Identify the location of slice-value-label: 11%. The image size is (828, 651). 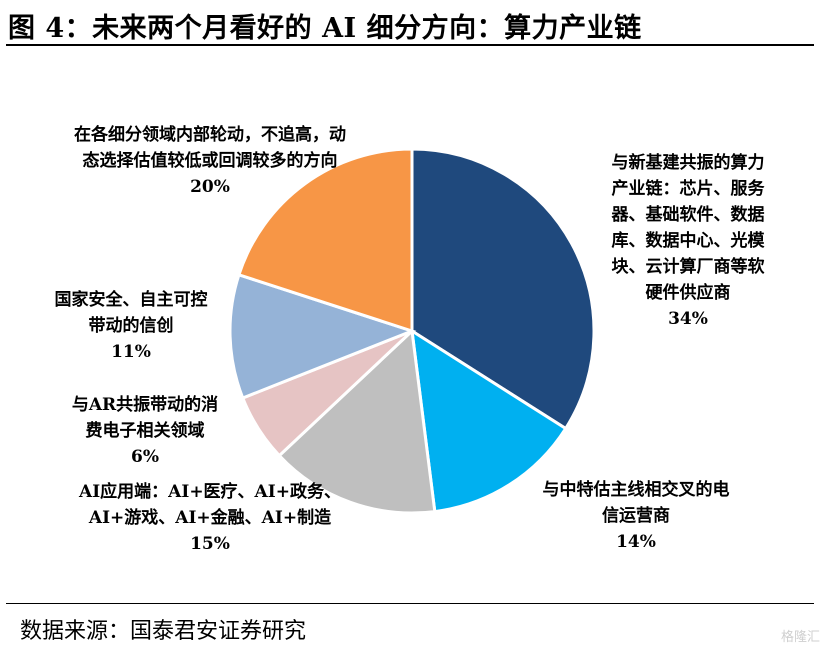
(131, 352).